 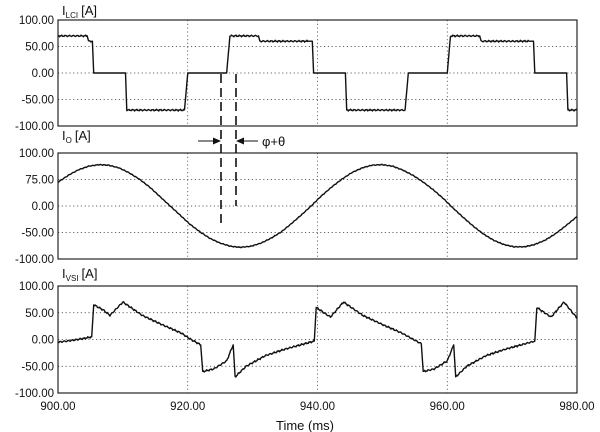 I want to click on panel-ivsi-xtick-label: 900.00, so click(x=57, y=407).